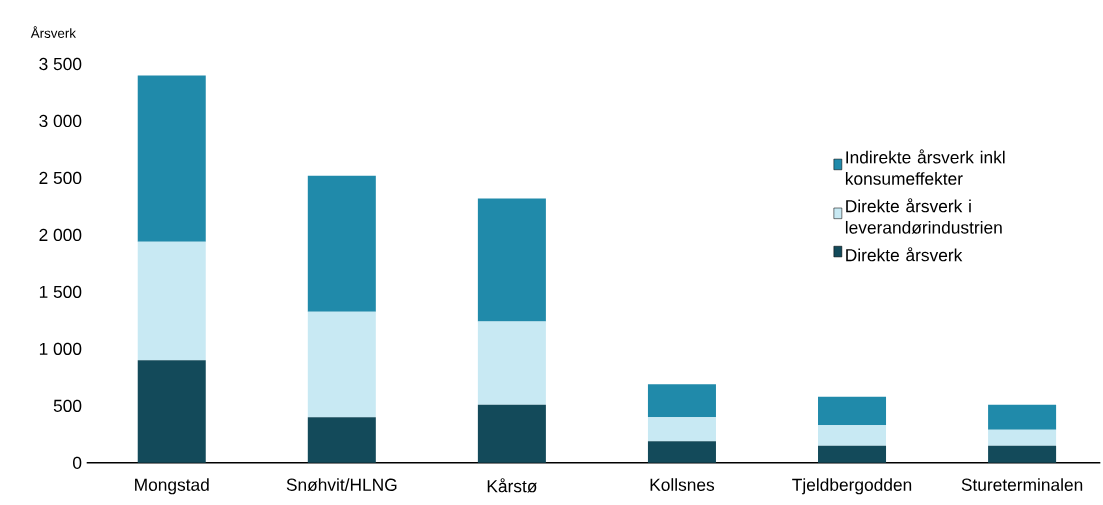 Image resolution: width=1103 pixels, height=505 pixels. What do you see at coordinates (60, 63) in the screenshot?
I see `y-tick-label: 3 500` at bounding box center [60, 63].